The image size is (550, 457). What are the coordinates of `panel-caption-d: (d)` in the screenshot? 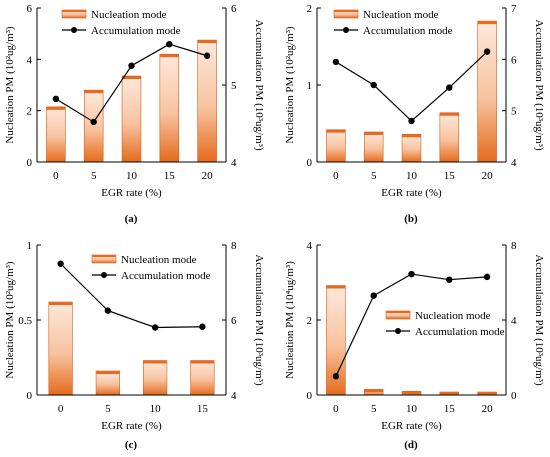 It's located at (411, 445).